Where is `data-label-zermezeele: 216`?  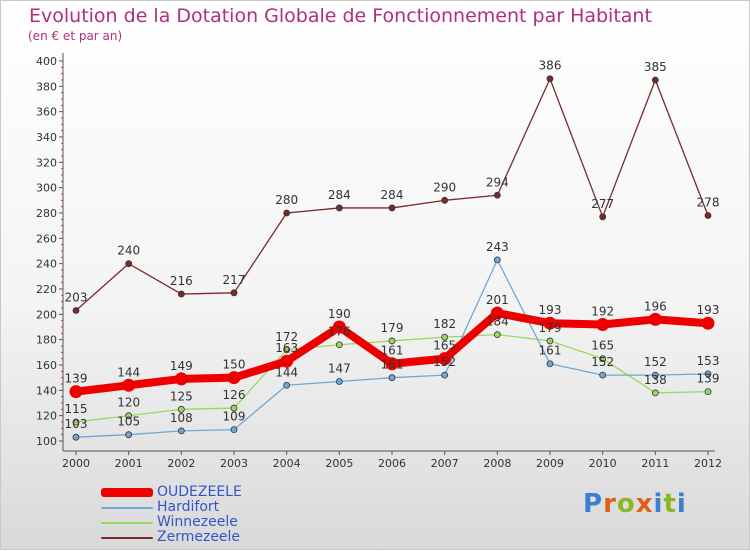
data-label-zermezeele: 216 is located at coordinates (181, 281).